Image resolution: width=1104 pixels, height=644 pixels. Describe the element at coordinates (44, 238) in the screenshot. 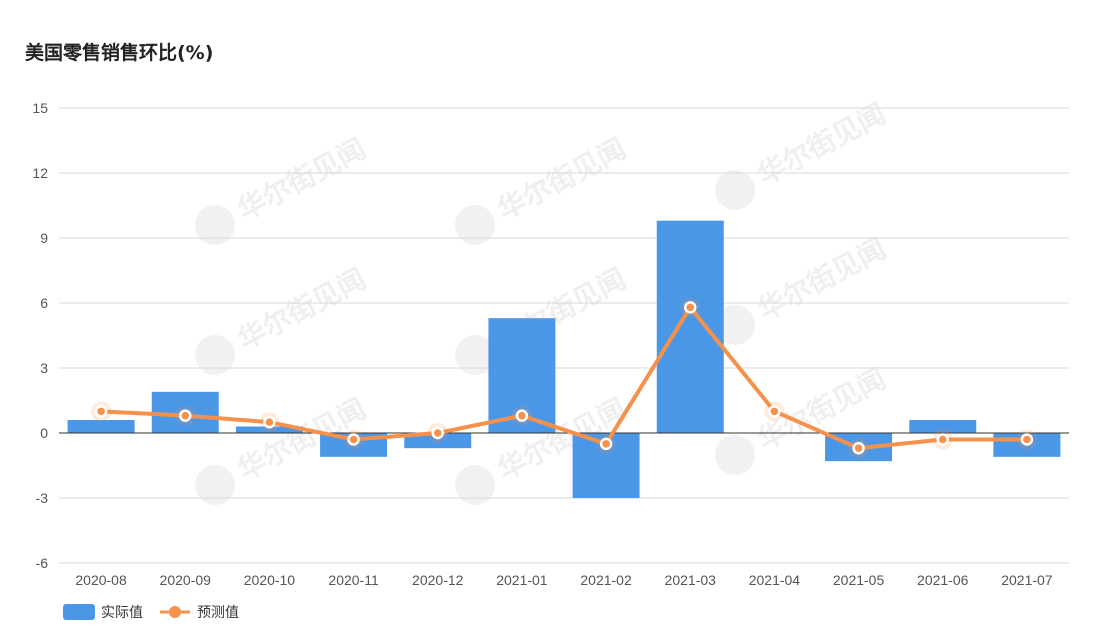

I see `y-tick-label: 9` at that location.